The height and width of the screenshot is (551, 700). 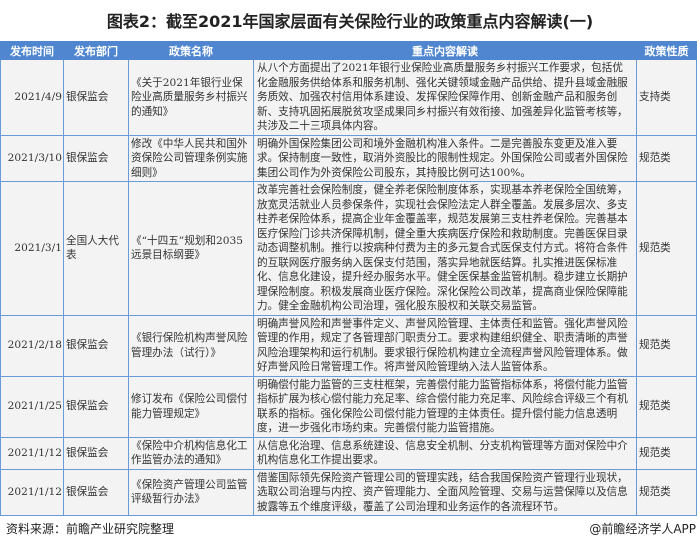 What do you see at coordinates (191, 50) in the screenshot?
I see `header-name: 政策名称` at bounding box center [191, 50].